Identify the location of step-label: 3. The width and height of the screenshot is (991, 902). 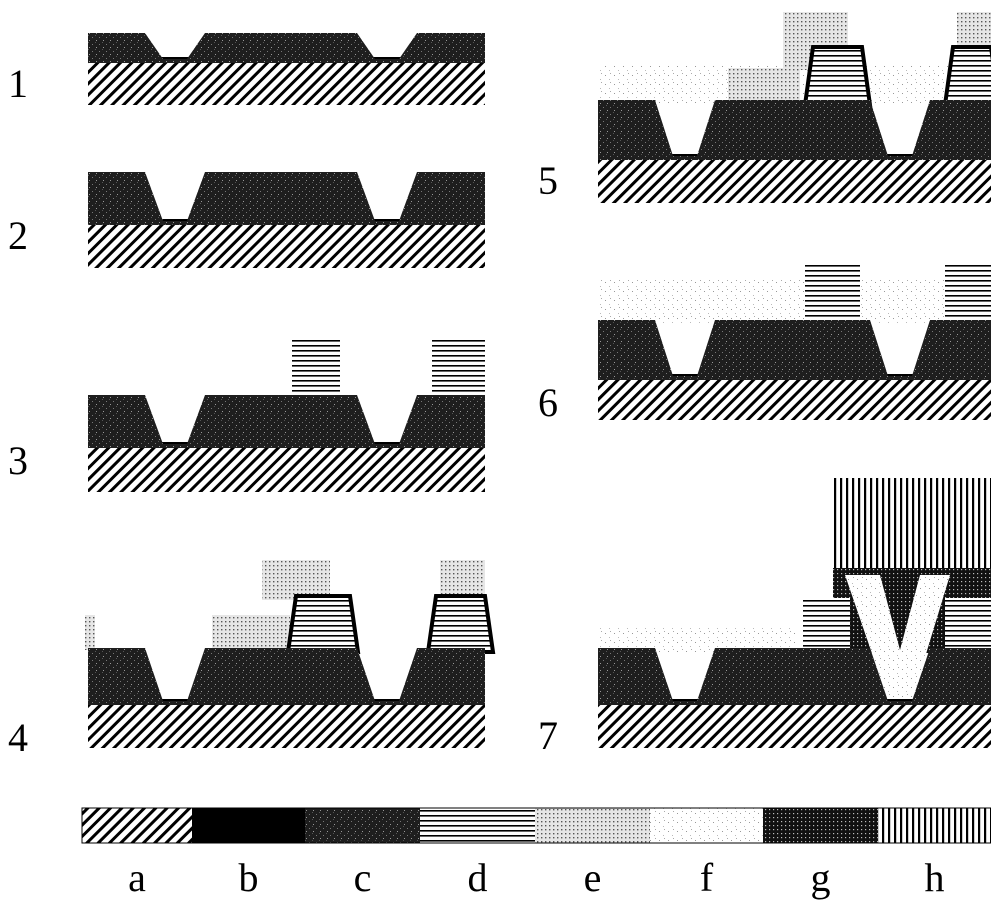
(18, 460).